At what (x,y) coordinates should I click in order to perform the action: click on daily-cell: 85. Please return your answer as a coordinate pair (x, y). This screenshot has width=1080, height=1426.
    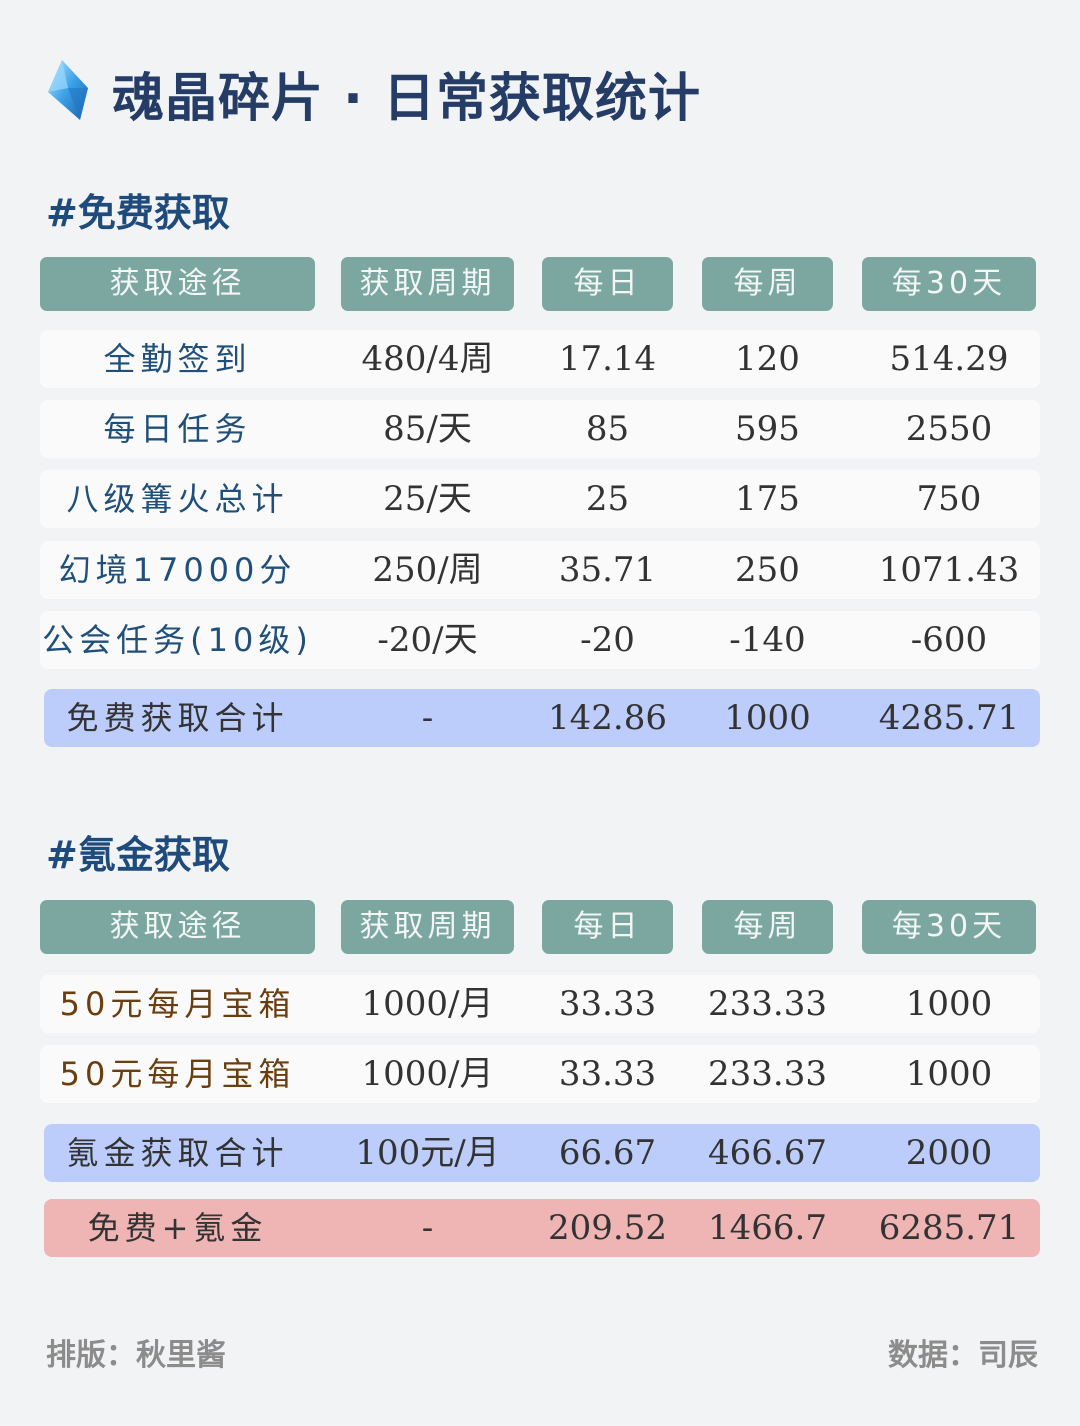
    Looking at the image, I should click on (607, 429).